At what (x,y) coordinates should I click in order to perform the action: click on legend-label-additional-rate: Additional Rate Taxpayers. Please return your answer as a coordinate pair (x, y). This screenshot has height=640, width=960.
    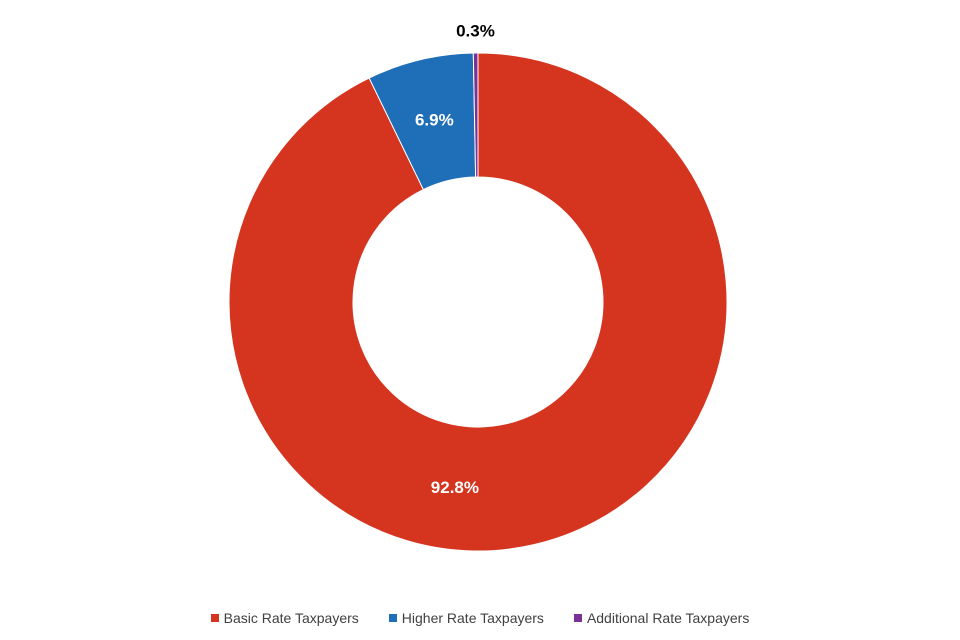
    Looking at the image, I should click on (668, 618).